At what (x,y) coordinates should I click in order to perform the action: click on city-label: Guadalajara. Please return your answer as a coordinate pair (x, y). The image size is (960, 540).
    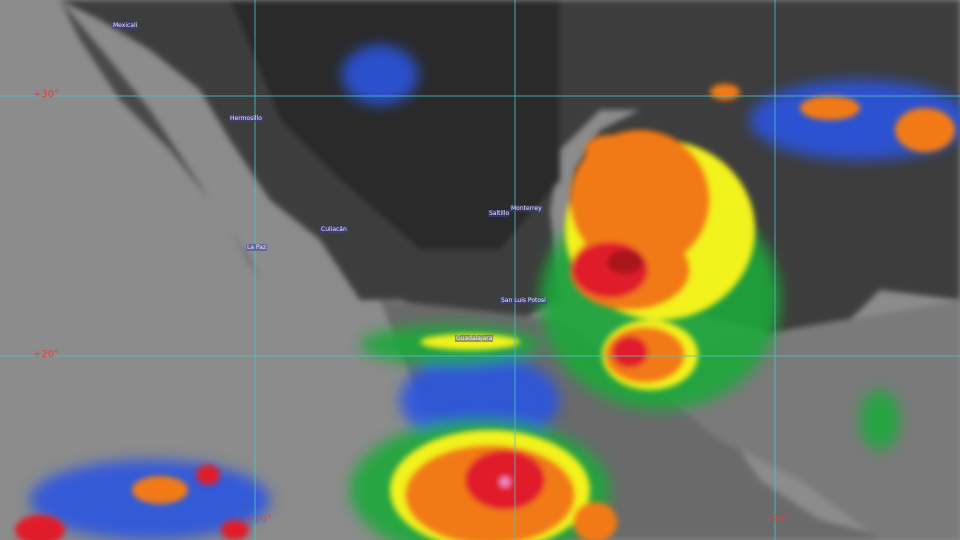
    Looking at the image, I should click on (474, 338).